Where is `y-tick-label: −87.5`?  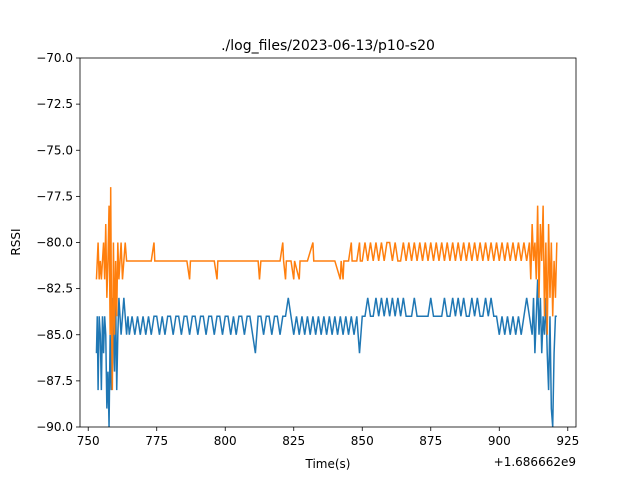 y-tick-label: −87.5 is located at coordinates (54, 381).